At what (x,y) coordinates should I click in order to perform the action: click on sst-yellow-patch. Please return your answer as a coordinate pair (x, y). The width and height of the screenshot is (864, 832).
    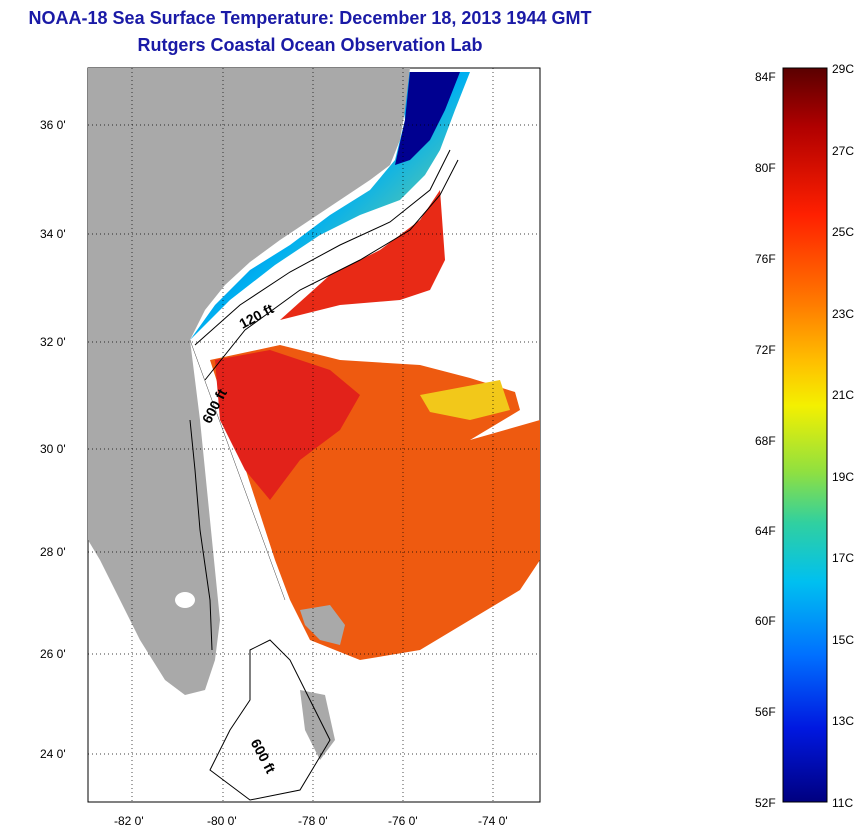
    Looking at the image, I should click on (465, 400).